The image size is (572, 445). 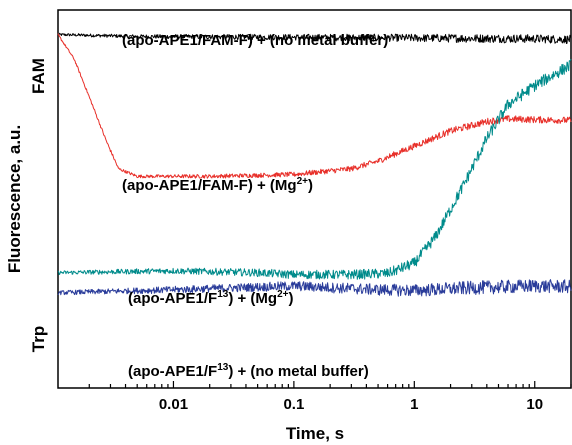 I want to click on annotation-text-part: (apo-APE1/FAM-F) + (no metal buffer), so click(x=255, y=40).